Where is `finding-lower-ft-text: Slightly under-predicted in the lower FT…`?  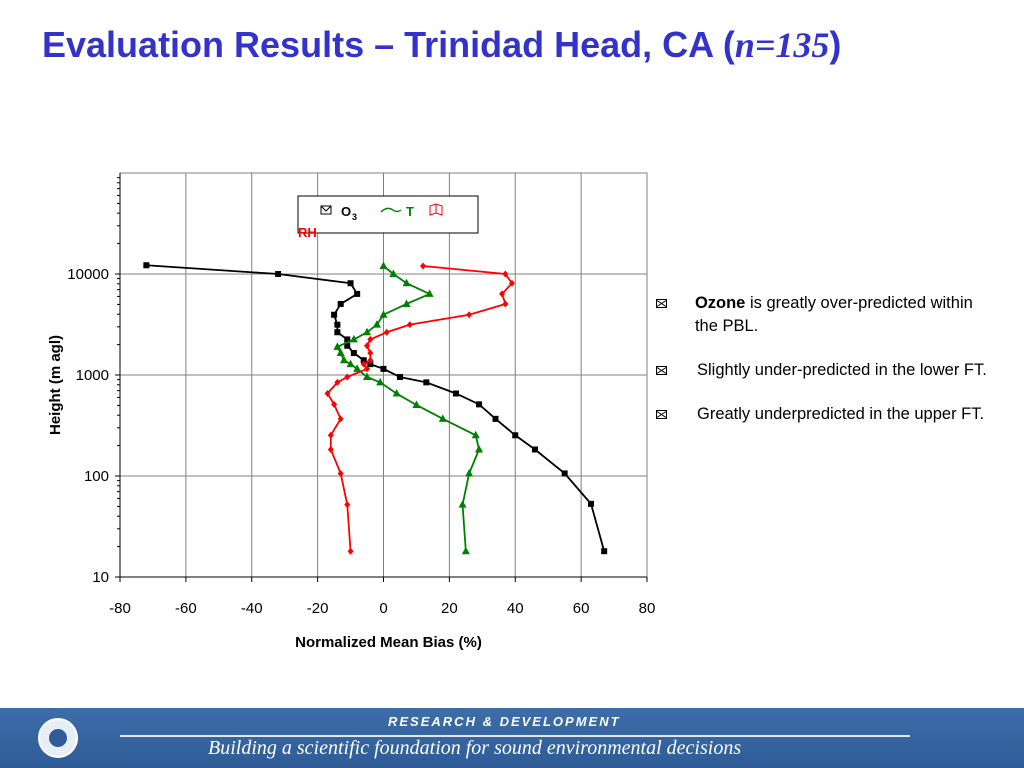 finding-lower-ft-text: Slightly under-predicted in the lower FT… is located at coordinates (842, 370).